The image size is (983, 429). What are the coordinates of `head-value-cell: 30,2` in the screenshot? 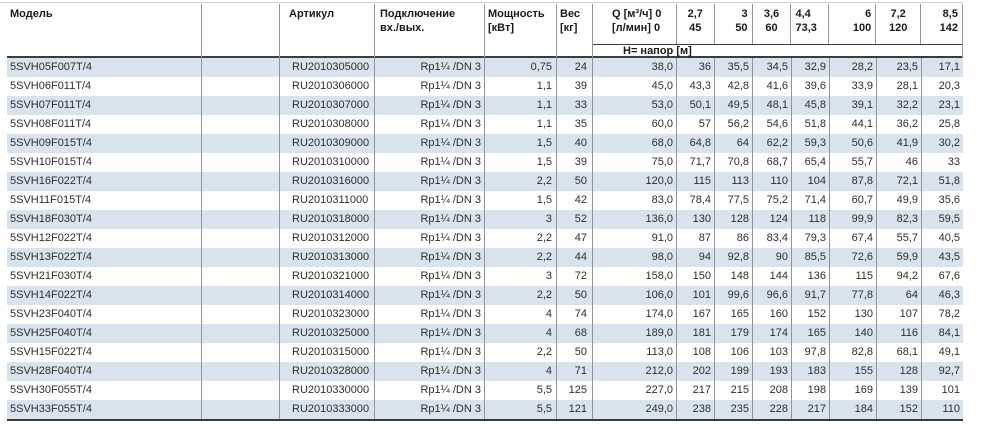 It's located at (949, 143).